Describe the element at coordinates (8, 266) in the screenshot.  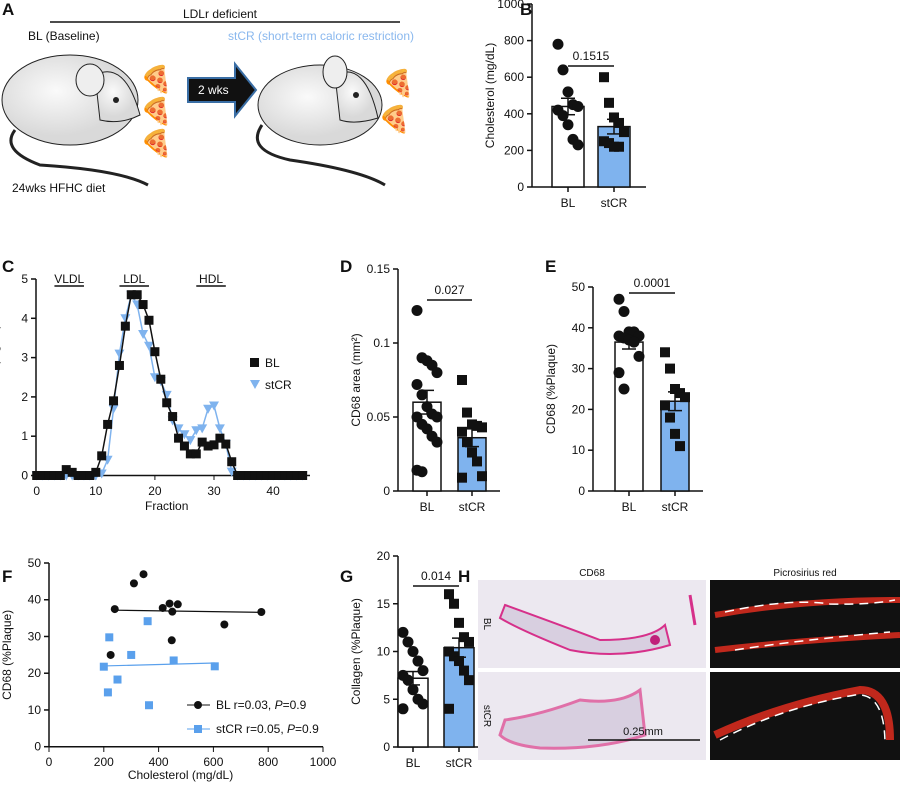
I see `panel-letter: C` at that location.